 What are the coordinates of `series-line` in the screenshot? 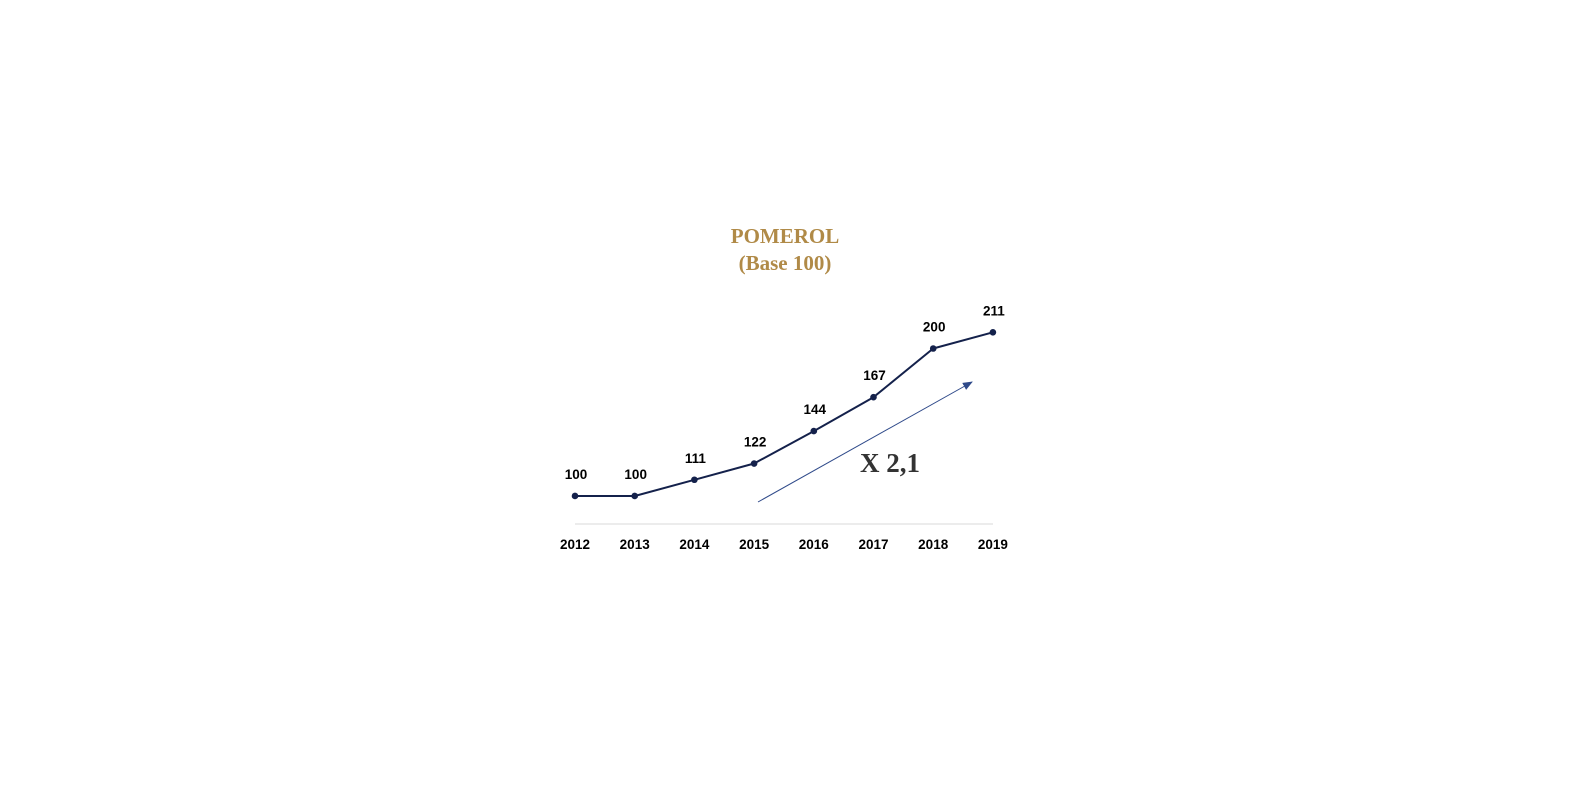 It's located at (784, 414).